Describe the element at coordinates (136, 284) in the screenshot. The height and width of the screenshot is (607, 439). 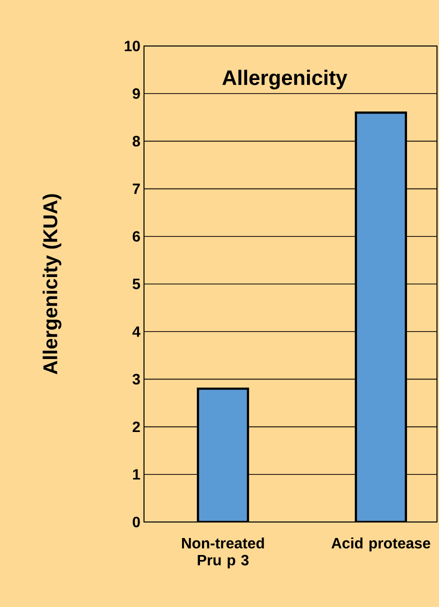
I see `y-tick-label: 5` at that location.